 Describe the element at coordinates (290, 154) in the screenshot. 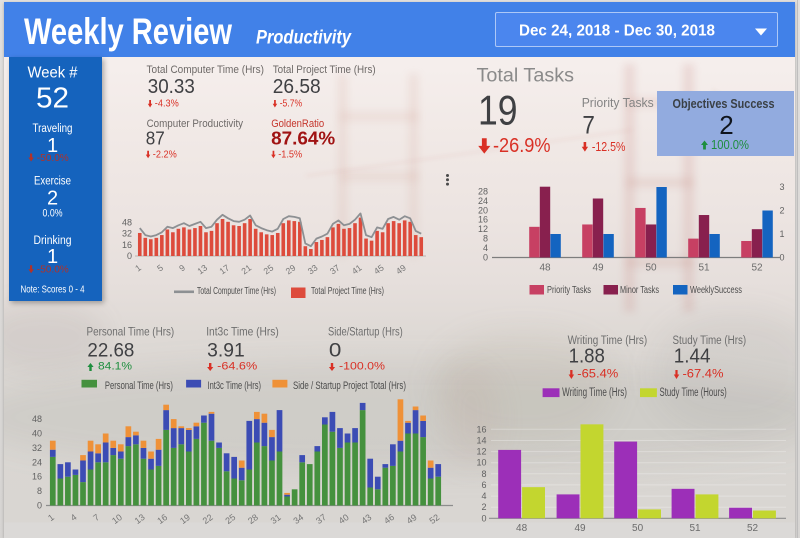

I see `svg-text: -1.5%` at that location.